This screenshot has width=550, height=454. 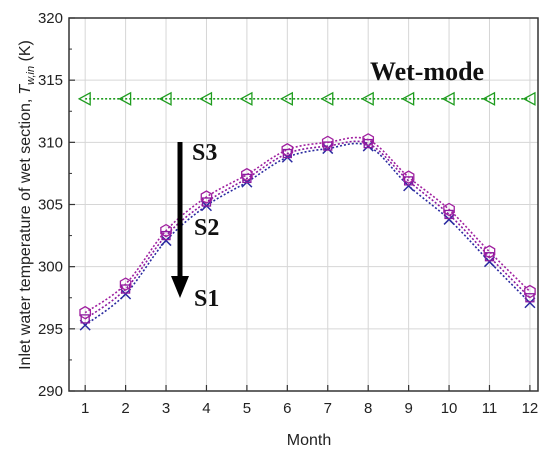 I want to click on x-tick-label: 12, so click(x=530, y=408).